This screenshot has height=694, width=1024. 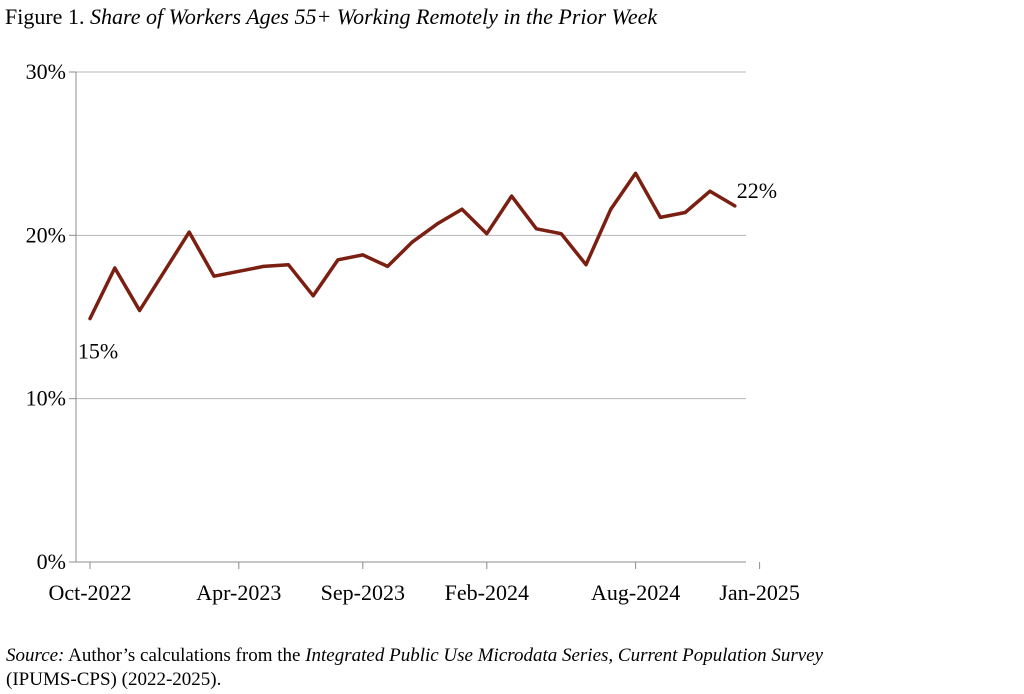 I want to click on x-tick-label: Feb-2024, so click(x=487, y=592).